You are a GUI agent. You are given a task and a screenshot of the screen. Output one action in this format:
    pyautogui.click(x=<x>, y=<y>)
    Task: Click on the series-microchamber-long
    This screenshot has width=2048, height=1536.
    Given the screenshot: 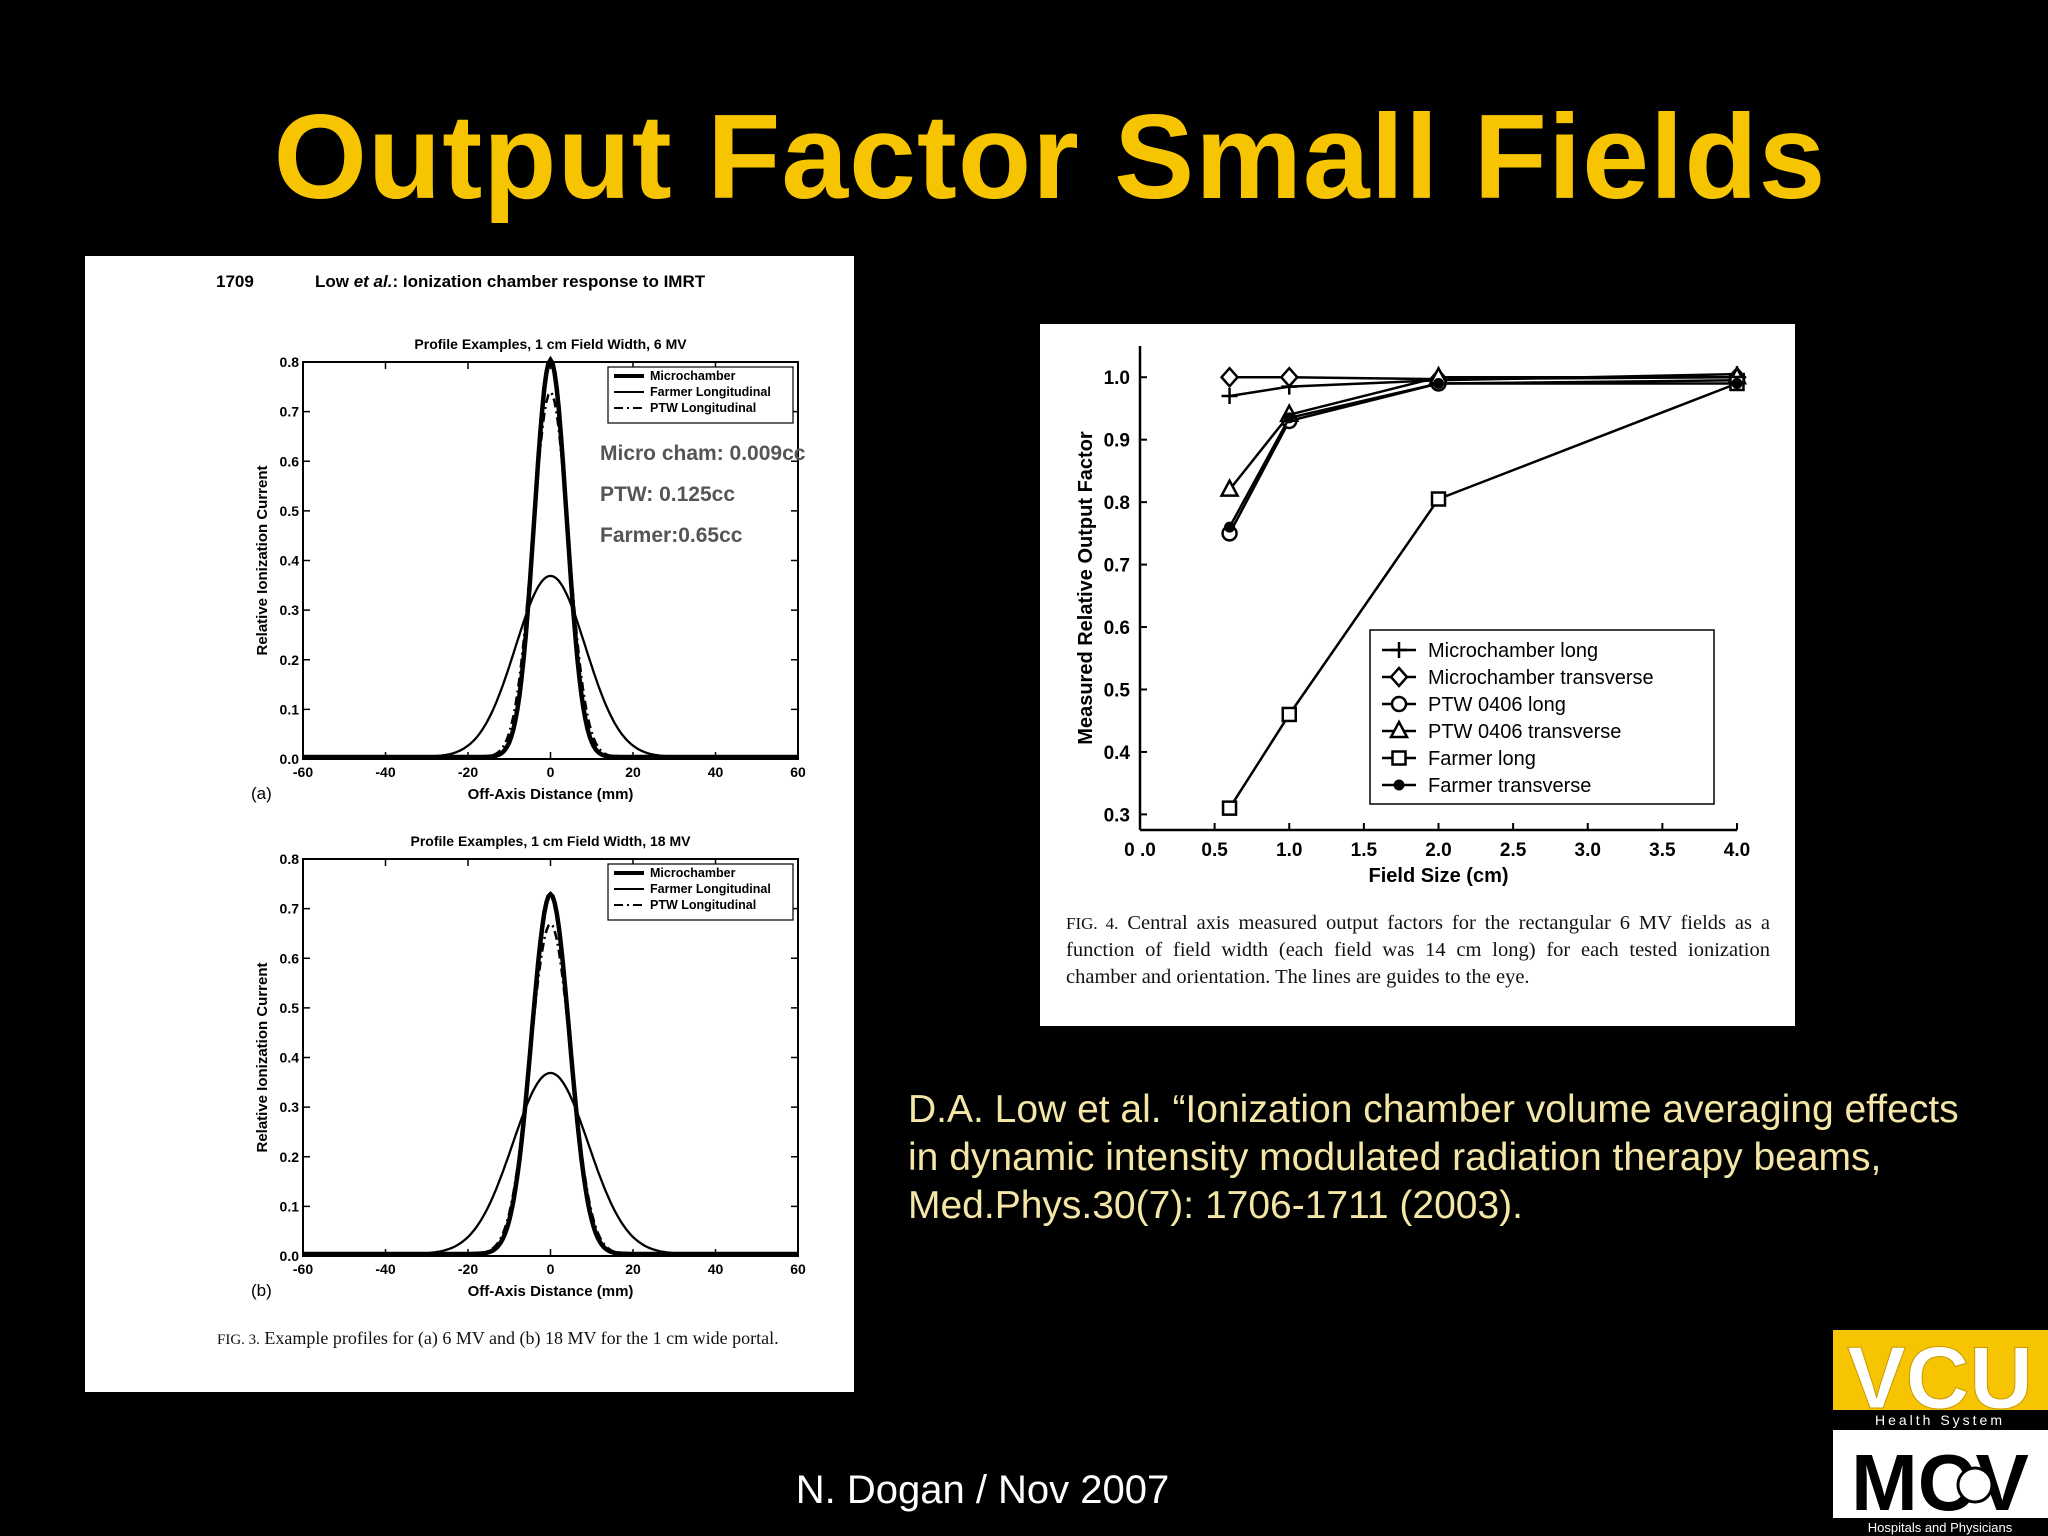 What is the action you would take?
    pyautogui.click(x=1483, y=385)
    